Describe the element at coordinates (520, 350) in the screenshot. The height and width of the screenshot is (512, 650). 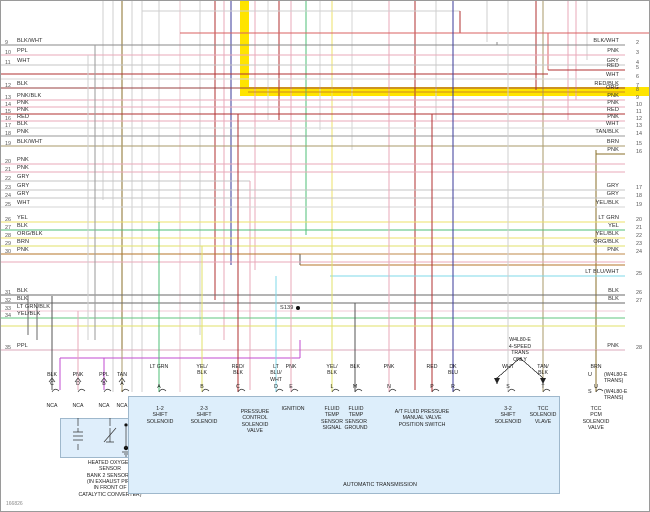
I see `trans-variant-note: W4L80-E 4-SPEED TRANS ONLY` at that location.